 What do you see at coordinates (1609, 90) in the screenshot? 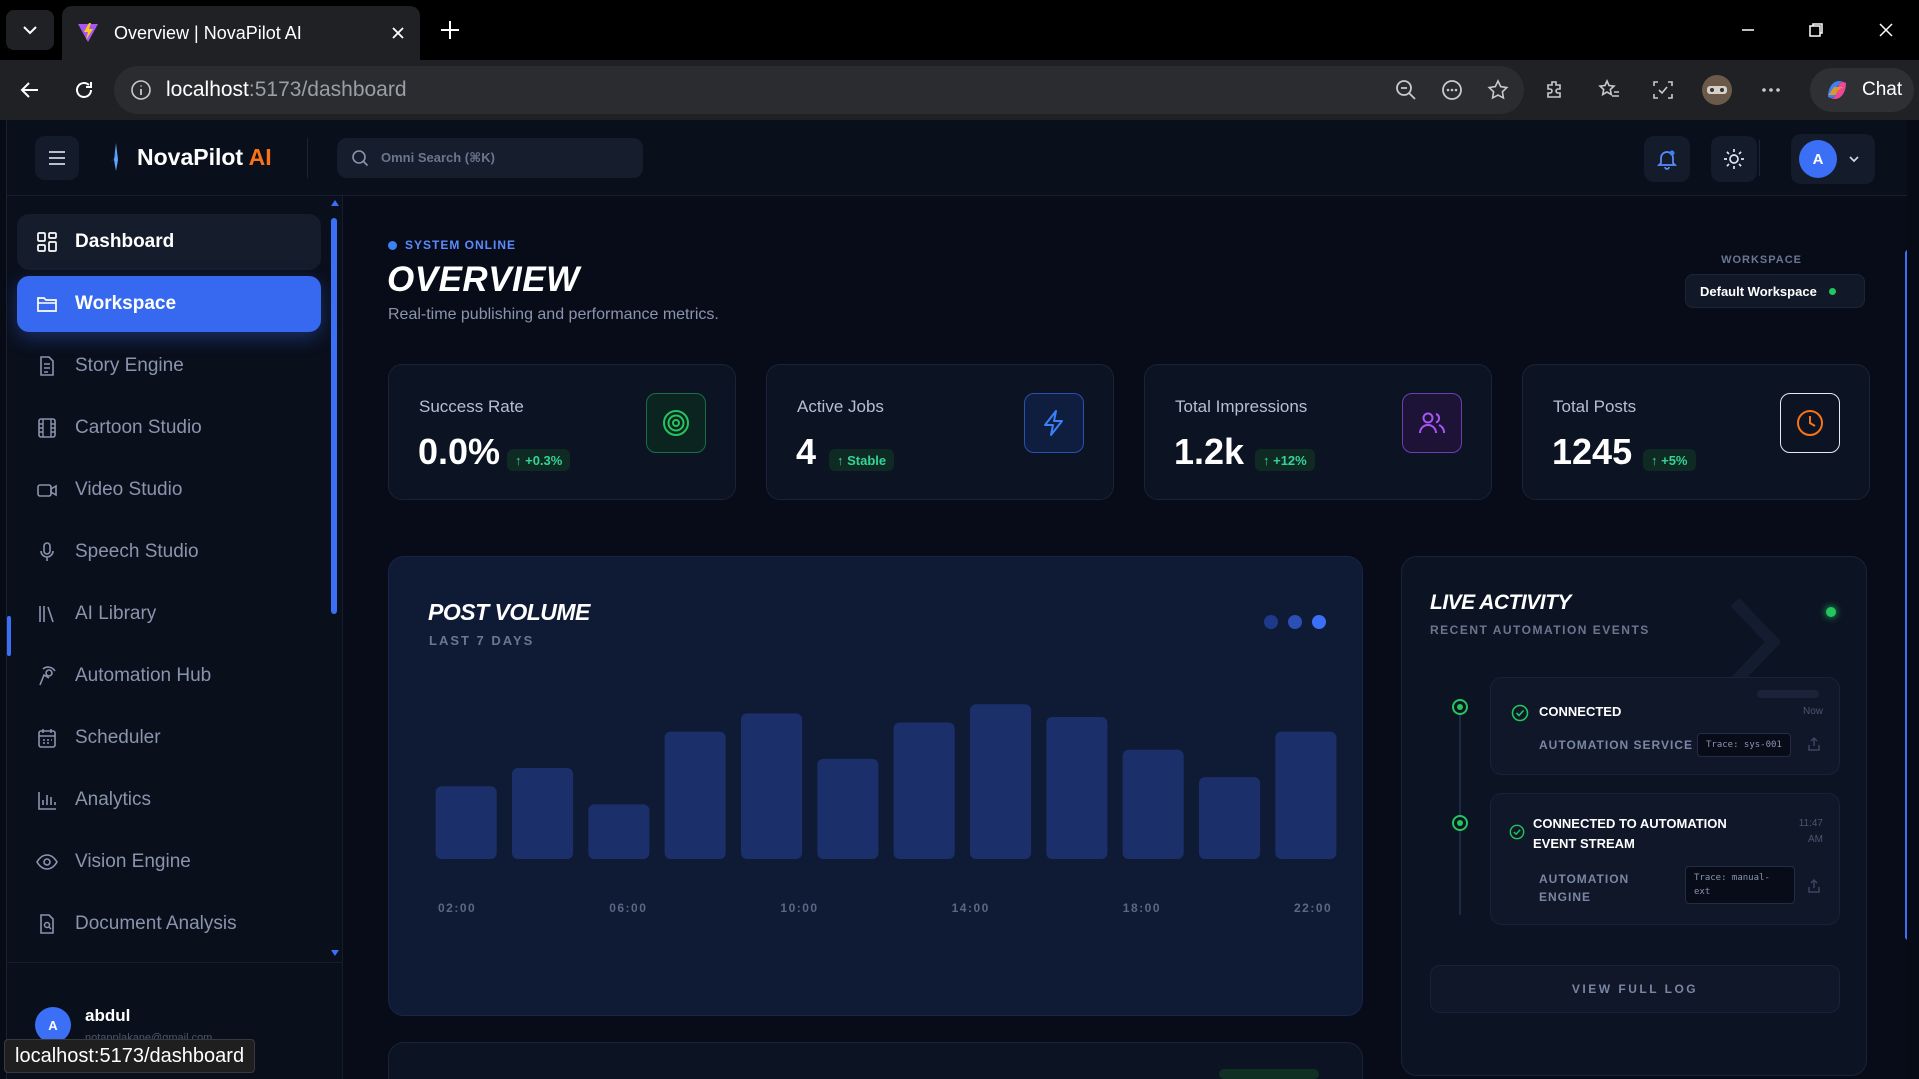
I see `favorites-button` at bounding box center [1609, 90].